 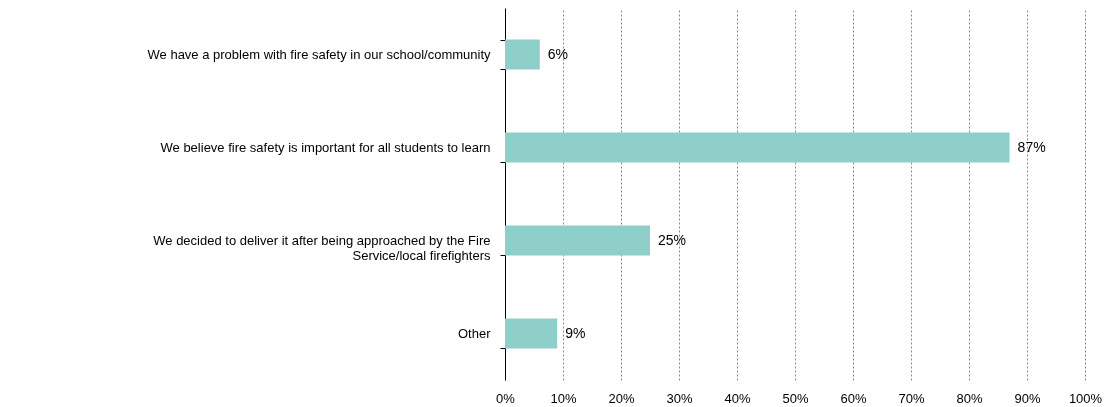 What do you see at coordinates (474, 333) in the screenshot?
I see `y-tick-label: Other` at bounding box center [474, 333].